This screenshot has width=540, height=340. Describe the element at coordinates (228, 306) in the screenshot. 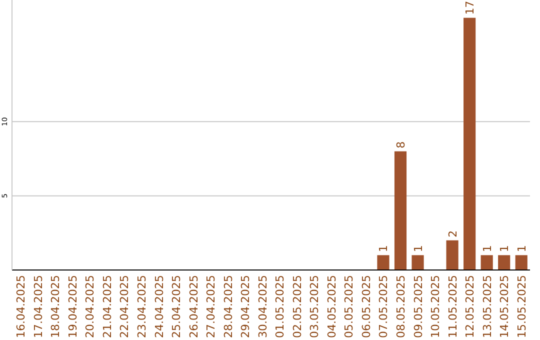

I see `x-tick-label: 28.04.2025` at that location.